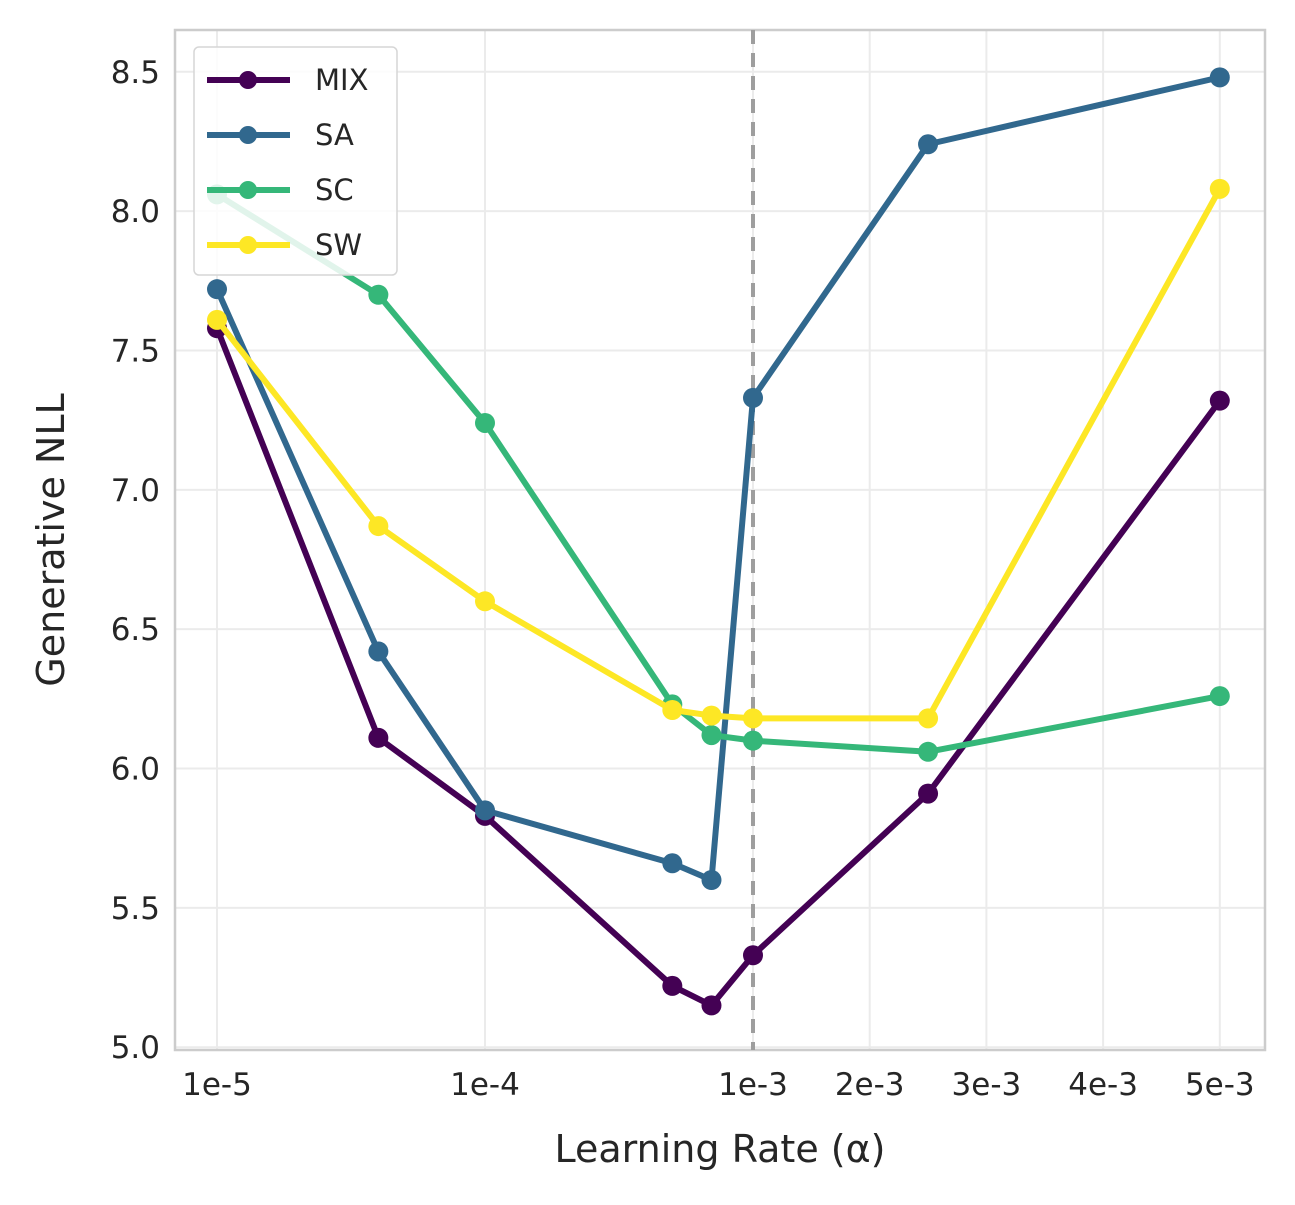 The width and height of the screenshot is (1295, 1205). I want to click on legend-marker-sw, so click(248, 245).